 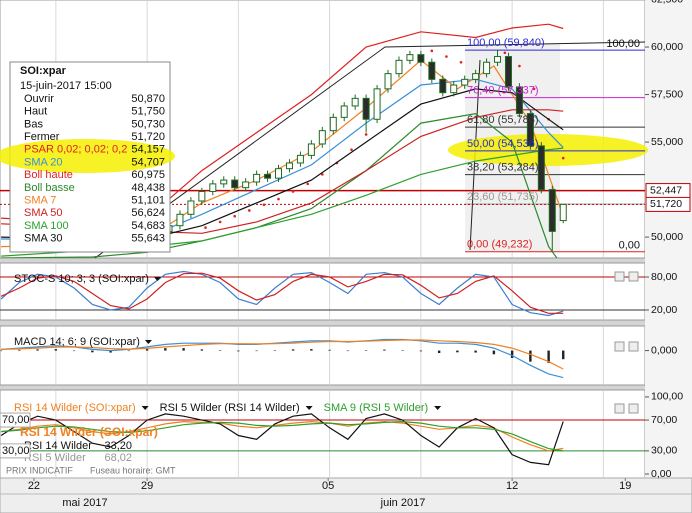 I want to click on legend-name: Boll haute, so click(x=48, y=175).